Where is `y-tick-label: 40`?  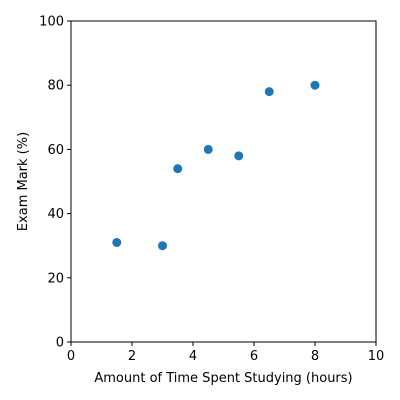 y-tick-label: 40 is located at coordinates (55, 214).